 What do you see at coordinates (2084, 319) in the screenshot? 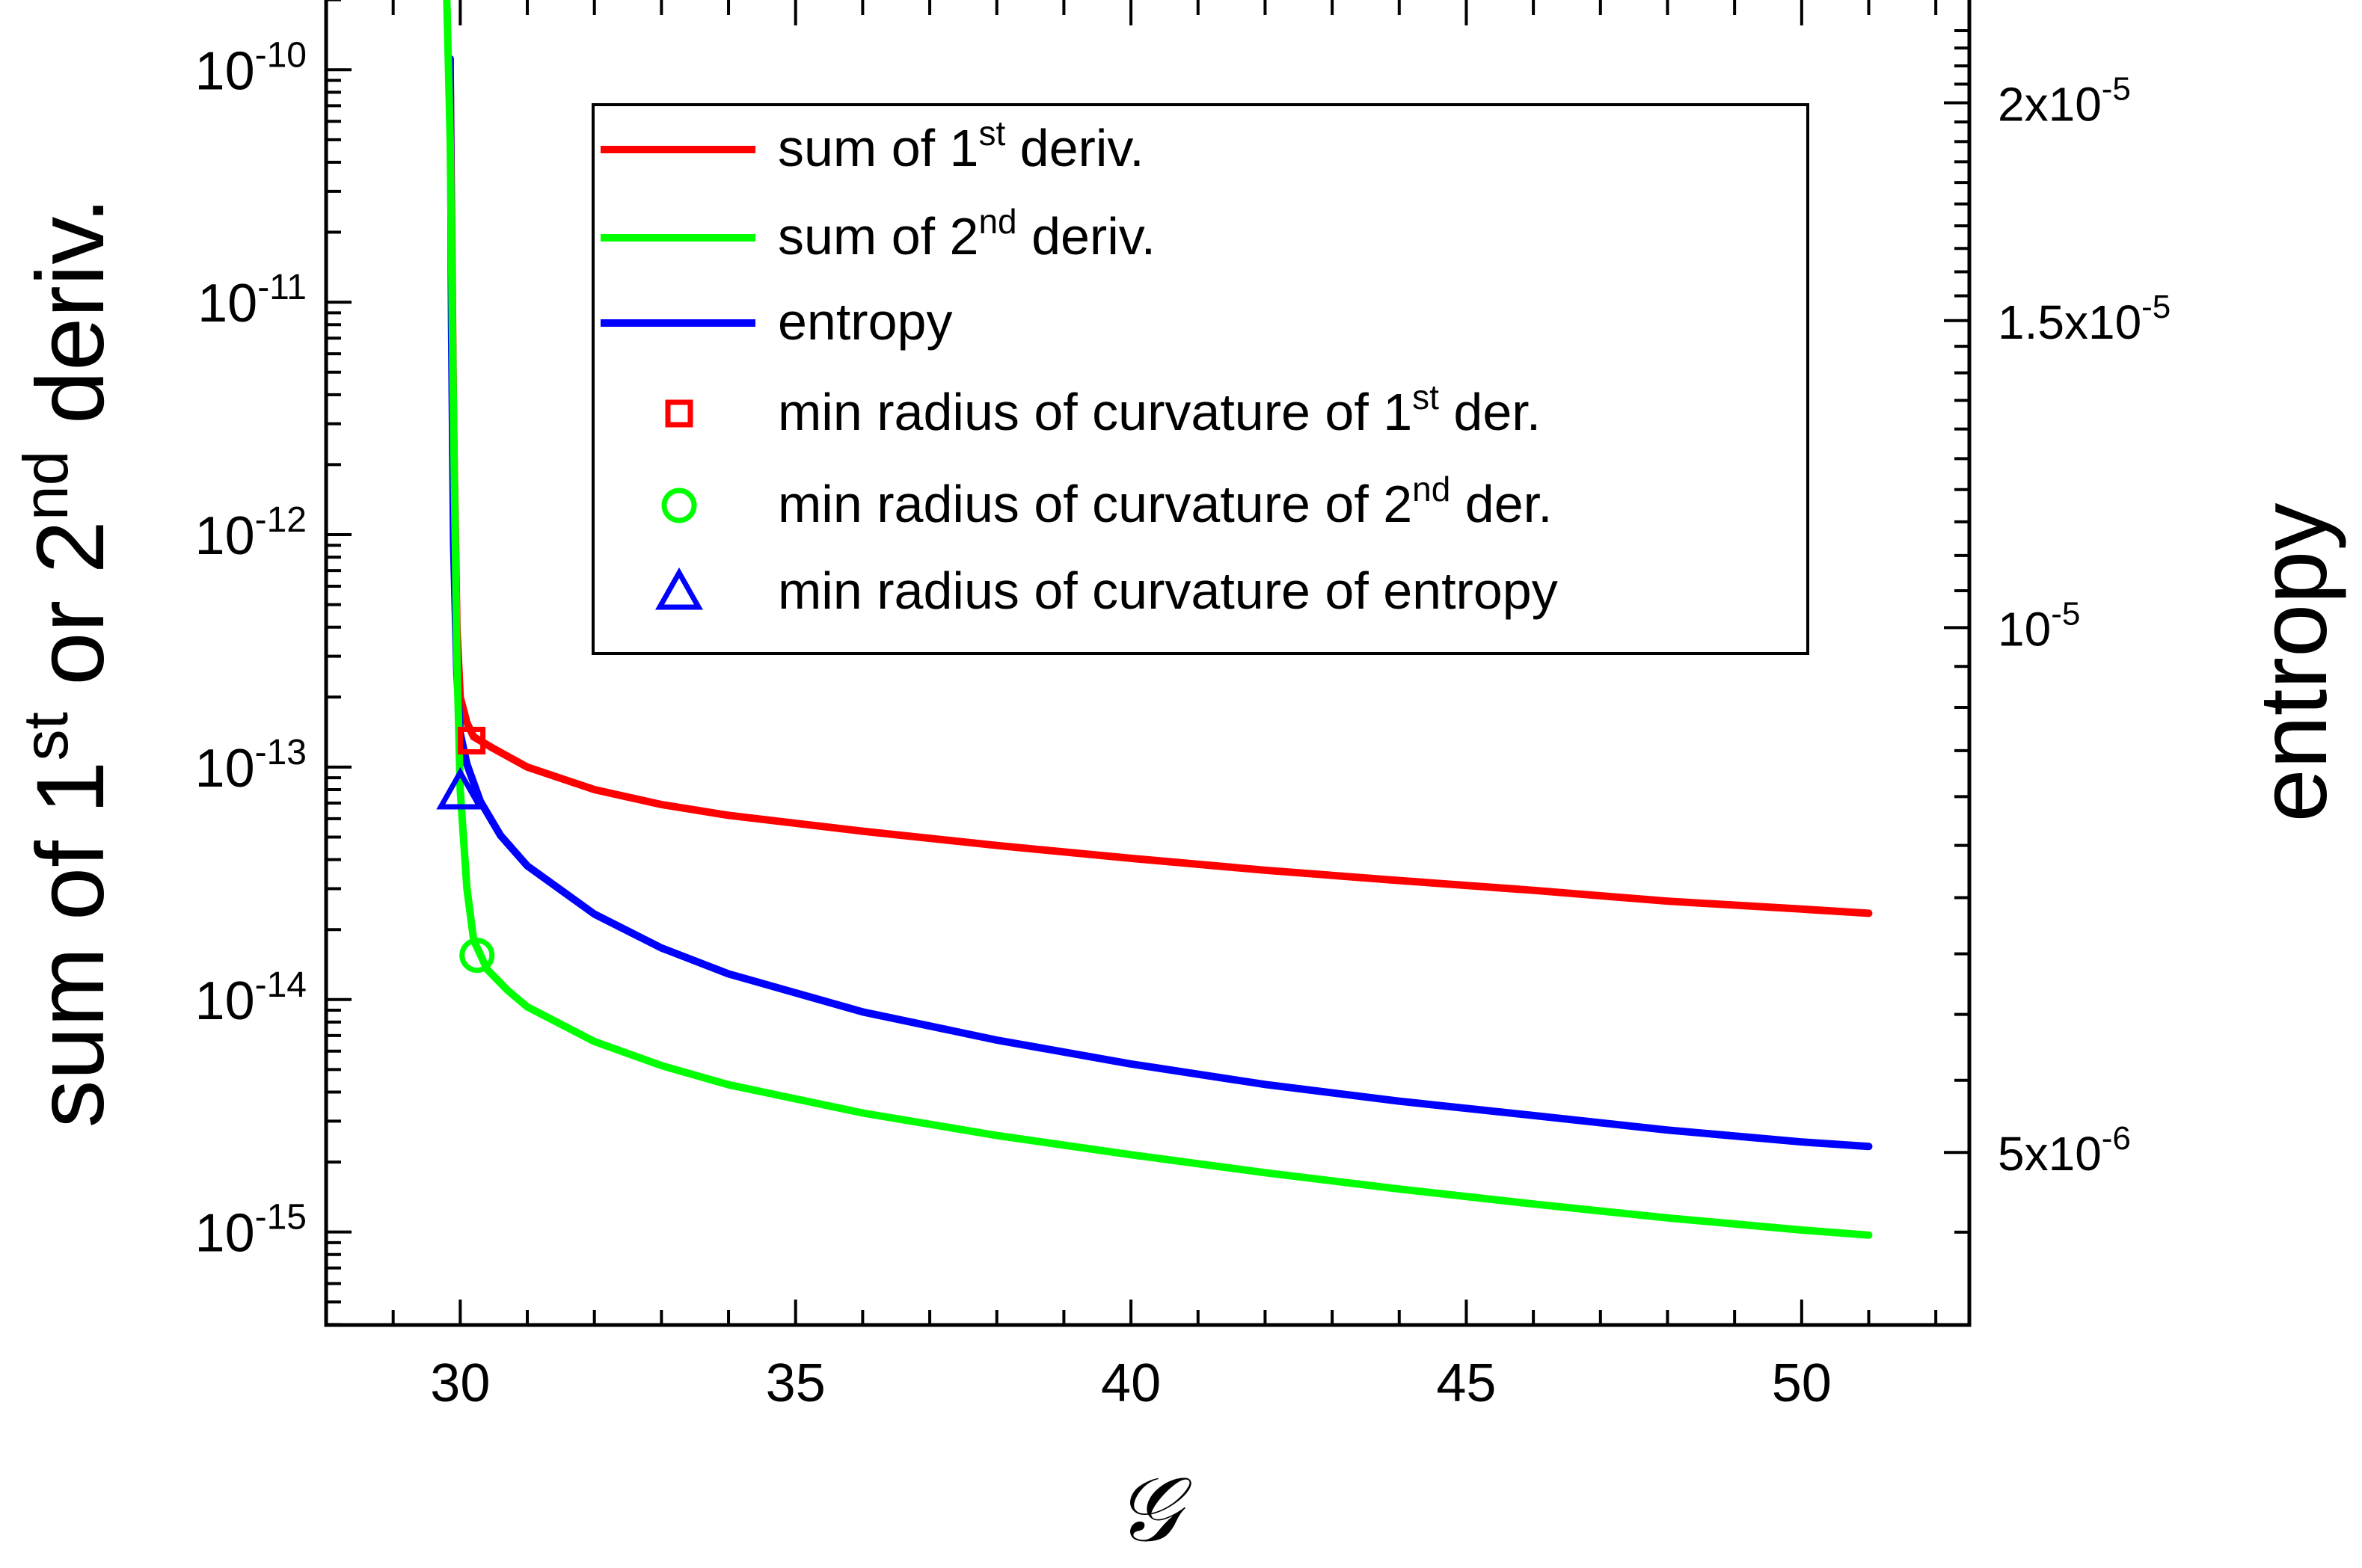
I see `y-right-tick-label: 1.5x10⁻⁵` at bounding box center [2084, 319].